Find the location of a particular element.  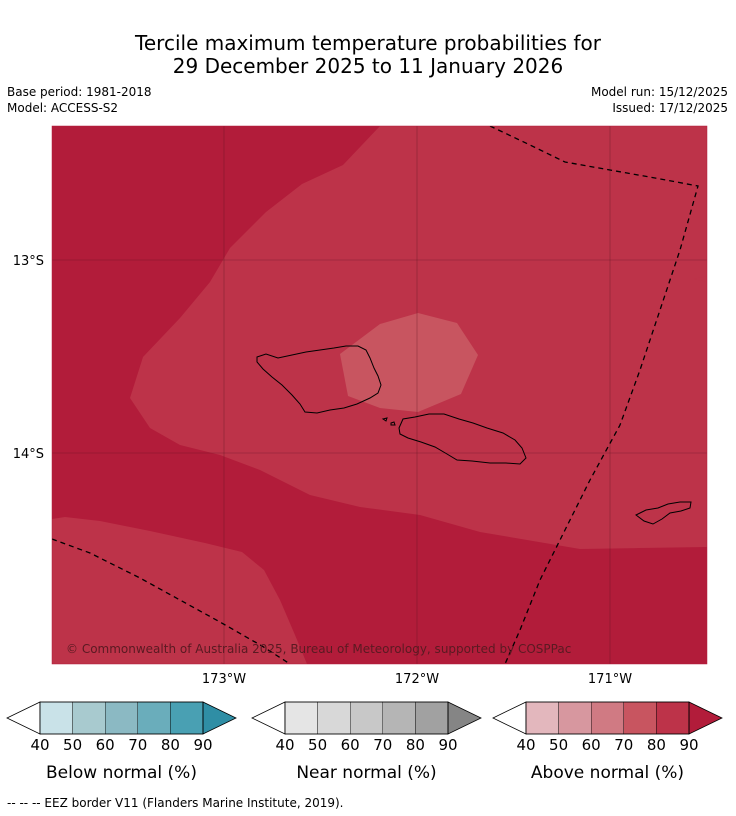

colorbar-above-high-extension is located at coordinates (705, 718).